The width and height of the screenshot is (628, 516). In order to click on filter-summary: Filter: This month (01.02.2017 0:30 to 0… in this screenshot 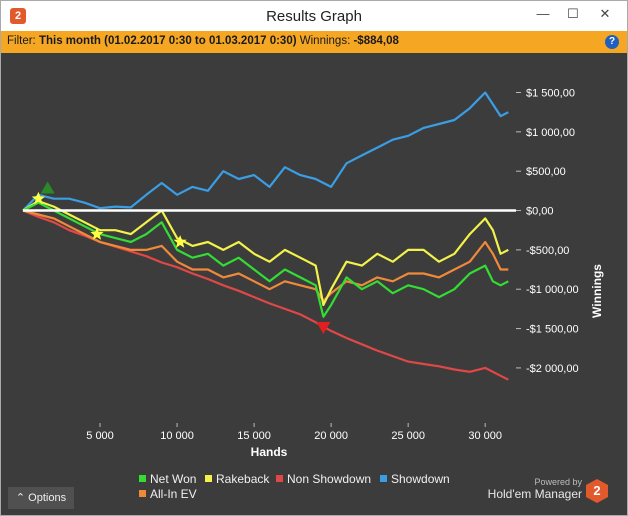, I will do `click(203, 41)`.